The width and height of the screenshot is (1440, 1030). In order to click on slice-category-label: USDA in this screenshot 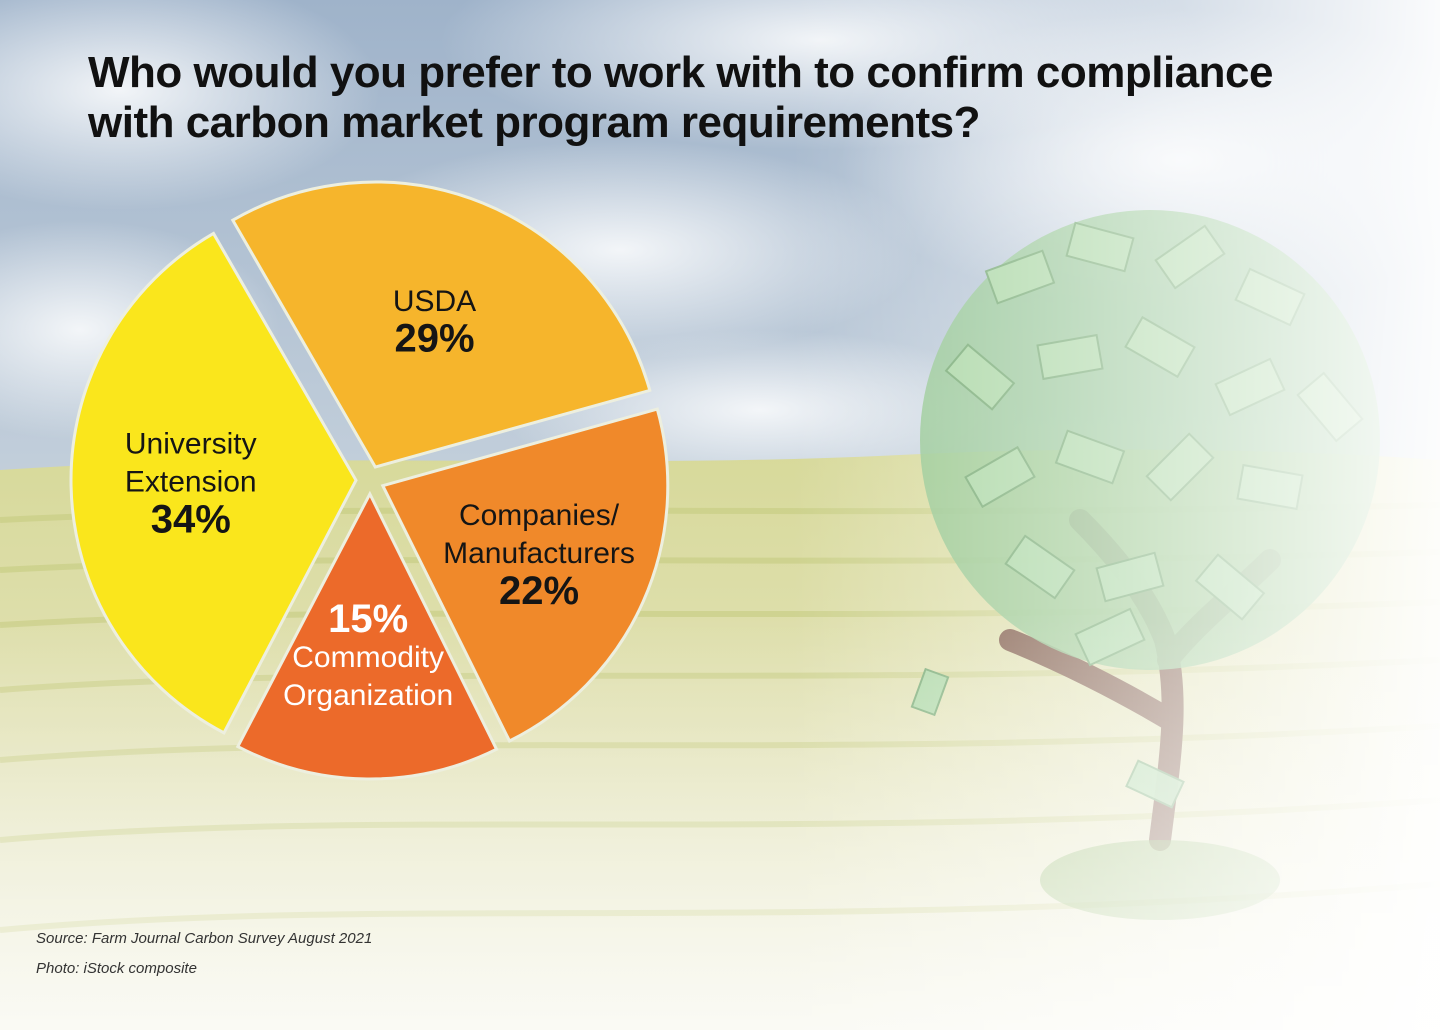, I will do `click(434, 301)`.